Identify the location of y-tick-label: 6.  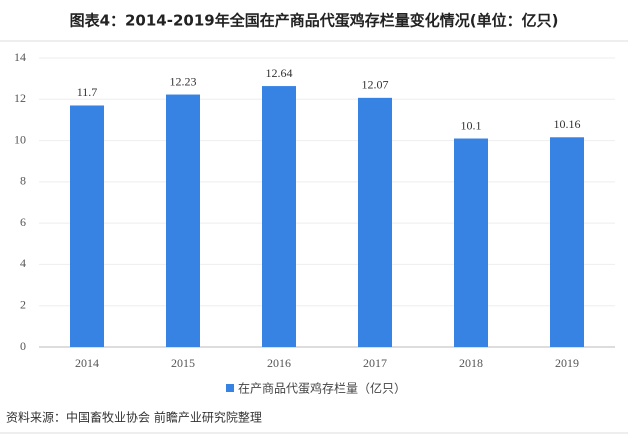
(23, 222).